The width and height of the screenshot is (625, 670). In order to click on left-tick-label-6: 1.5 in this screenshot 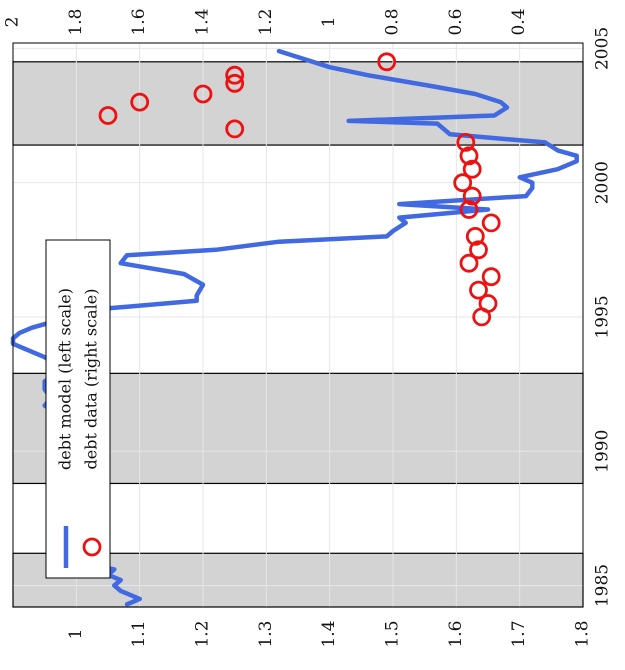, I will do `click(393, 633)`.